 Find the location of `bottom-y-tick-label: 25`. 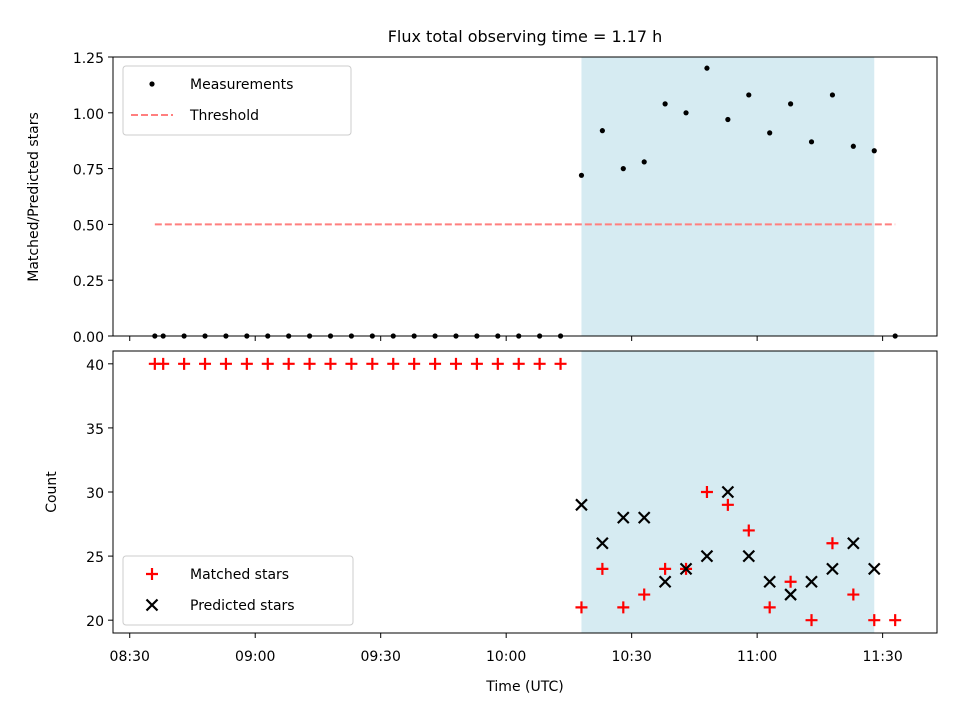

bottom-y-tick-label: 25 is located at coordinates (95, 558).